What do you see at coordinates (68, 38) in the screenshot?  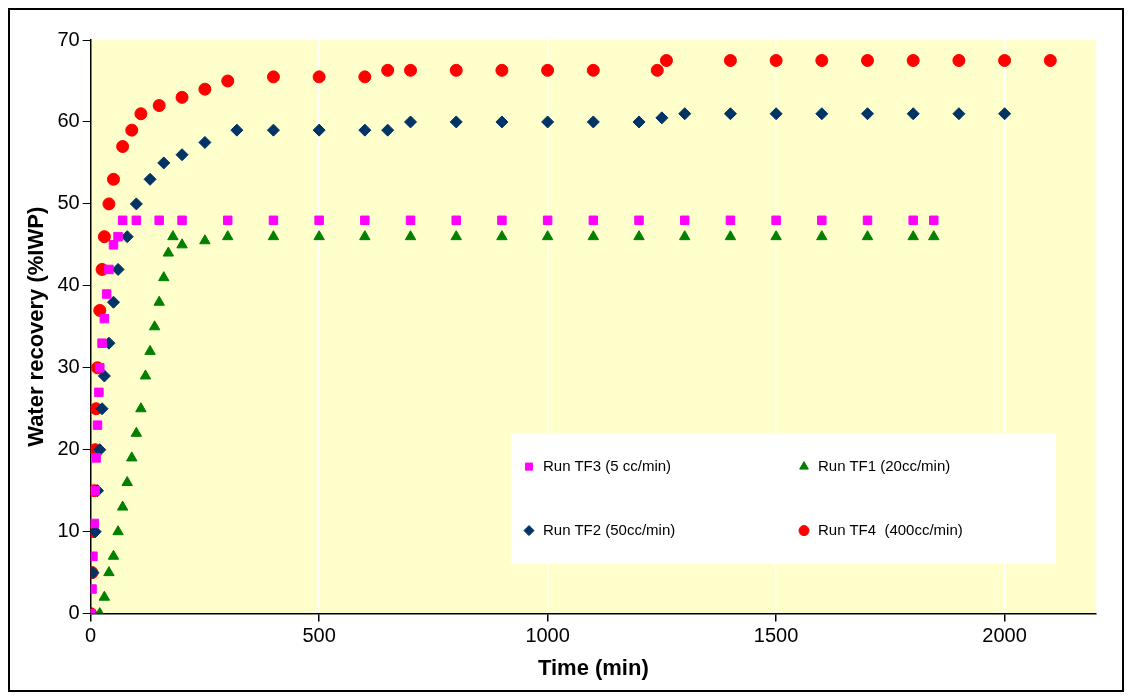 I see `y-tick-label: 70` at bounding box center [68, 38].